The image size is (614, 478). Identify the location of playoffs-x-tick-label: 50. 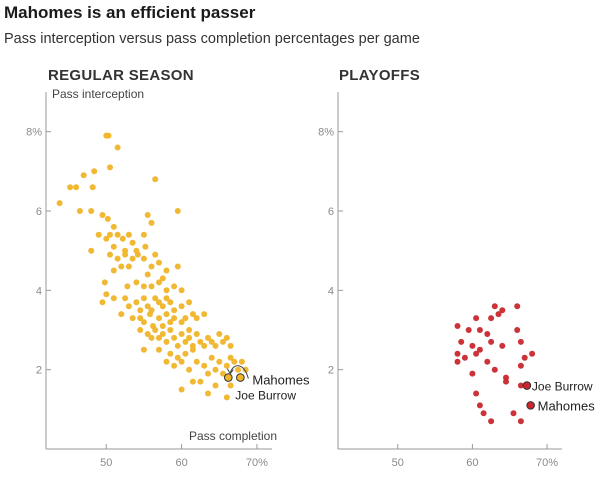
(398, 463).